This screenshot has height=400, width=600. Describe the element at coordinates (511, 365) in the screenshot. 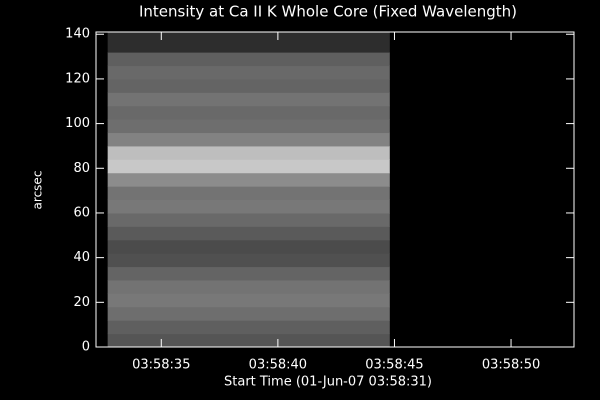

I see `x-tick-label: 03:58:50` at that location.